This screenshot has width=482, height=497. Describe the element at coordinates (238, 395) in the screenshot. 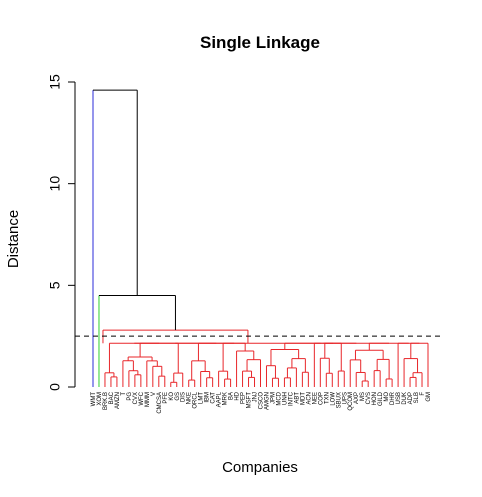

I see `leaf-label: HD` at that location.